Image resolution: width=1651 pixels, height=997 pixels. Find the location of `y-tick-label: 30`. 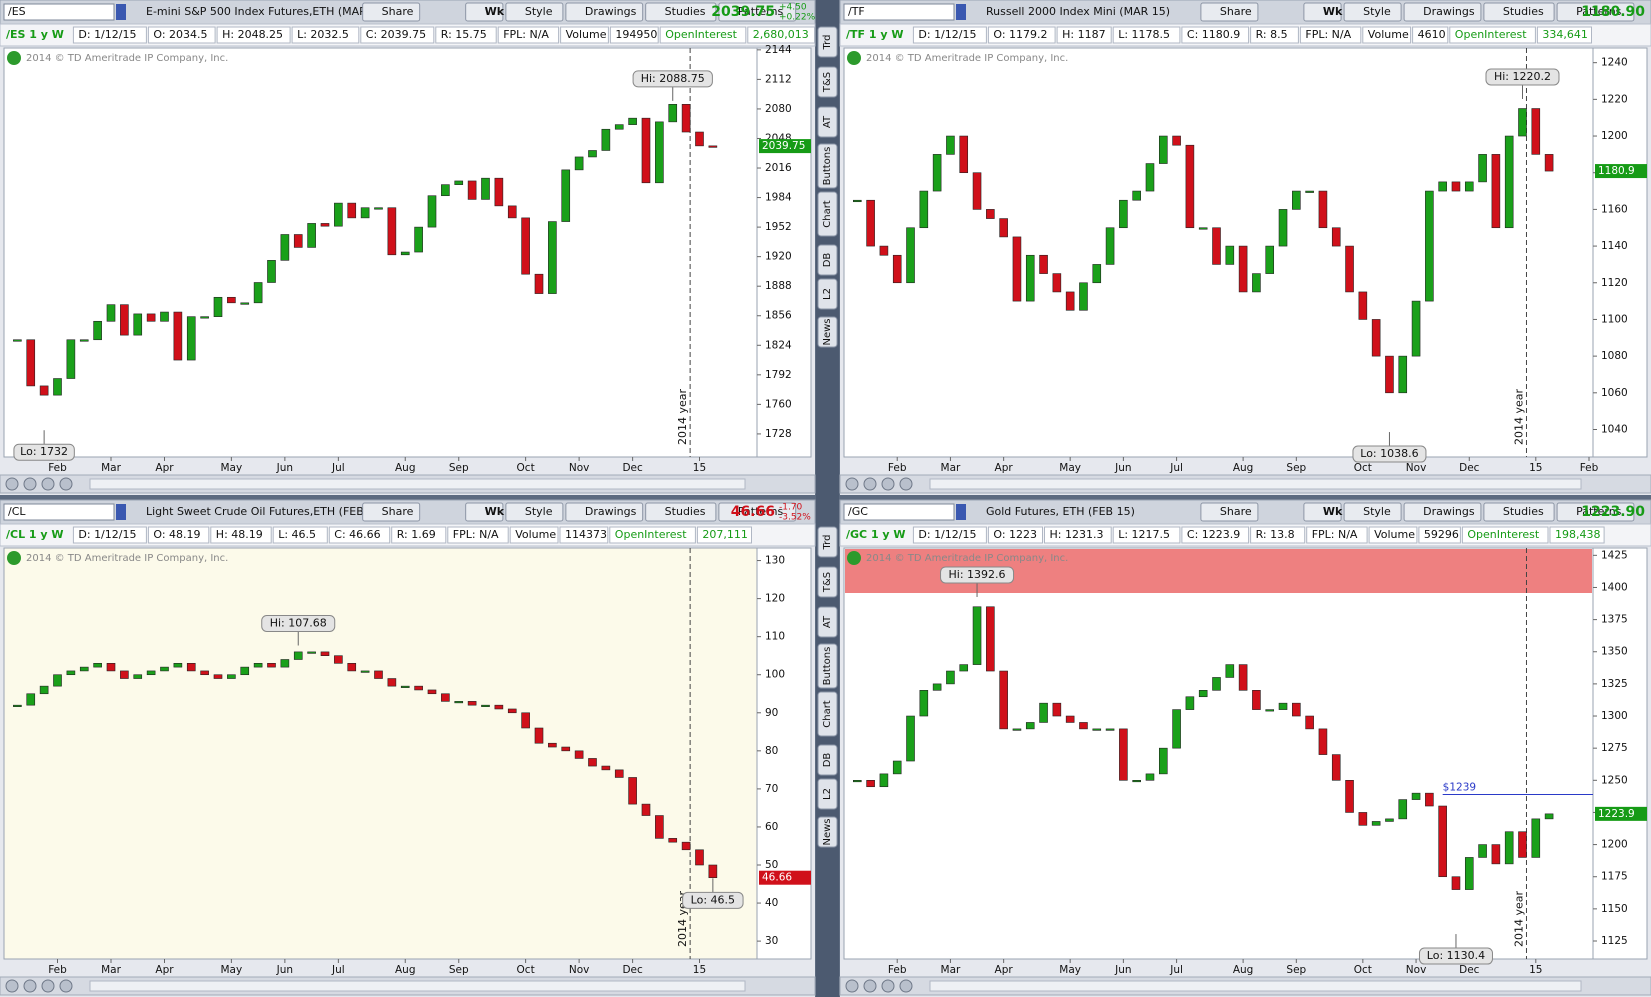

y-tick-label: 30 is located at coordinates (771, 941).